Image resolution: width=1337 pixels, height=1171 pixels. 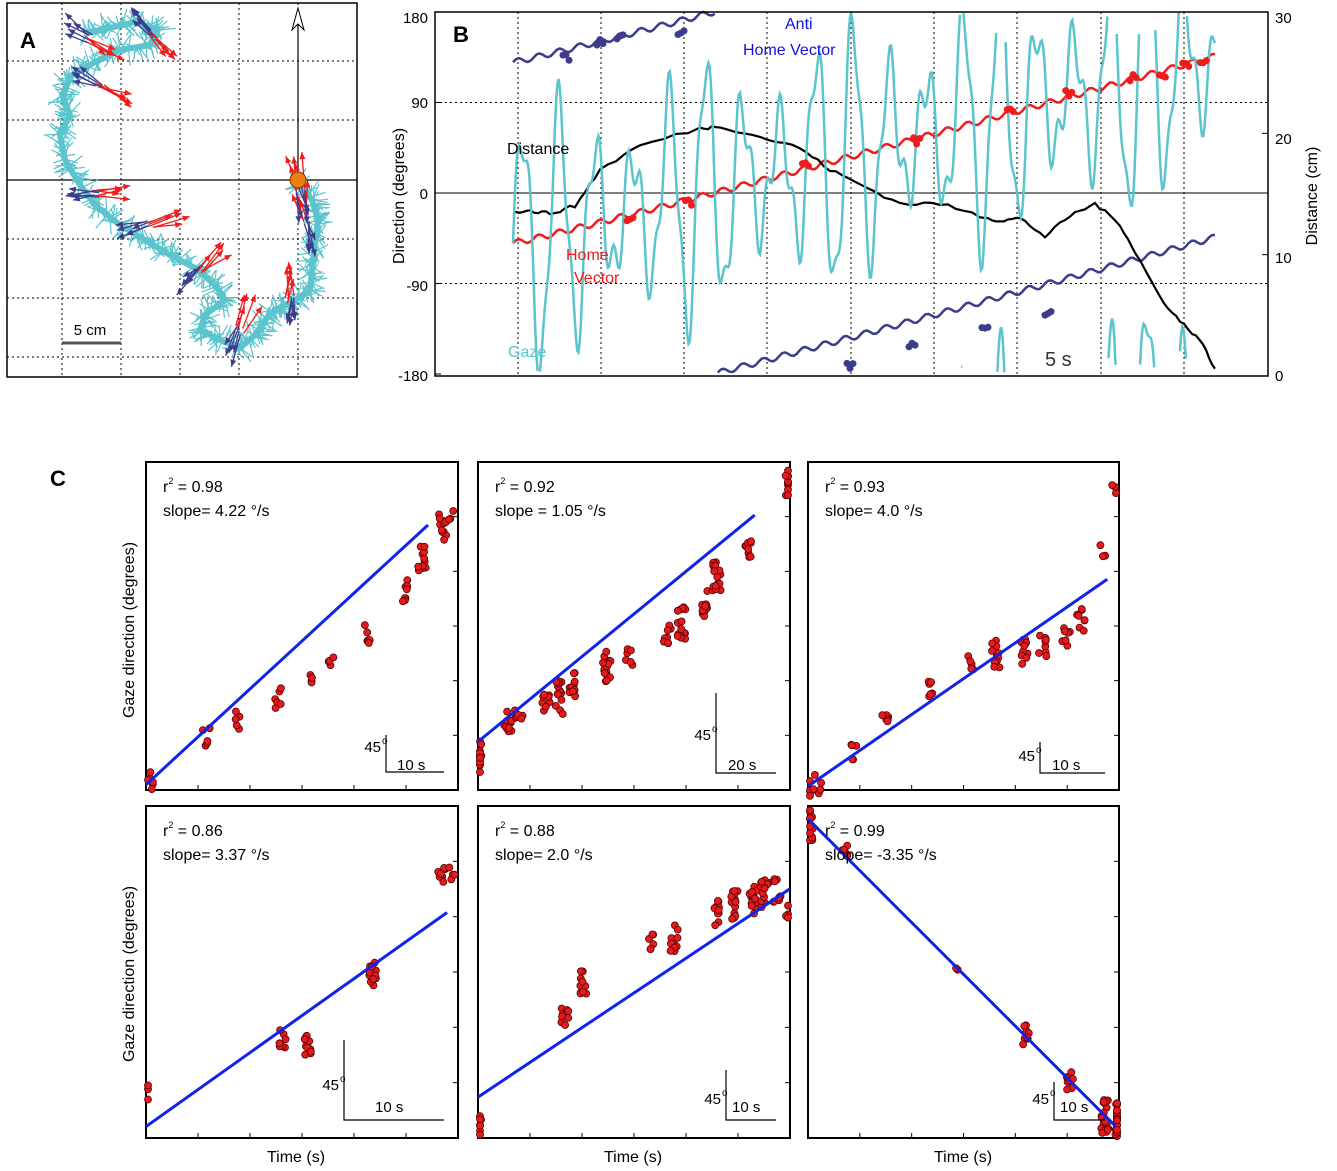 What do you see at coordinates (587, 255) in the screenshot?
I see `b-label-home-1: Home` at bounding box center [587, 255].